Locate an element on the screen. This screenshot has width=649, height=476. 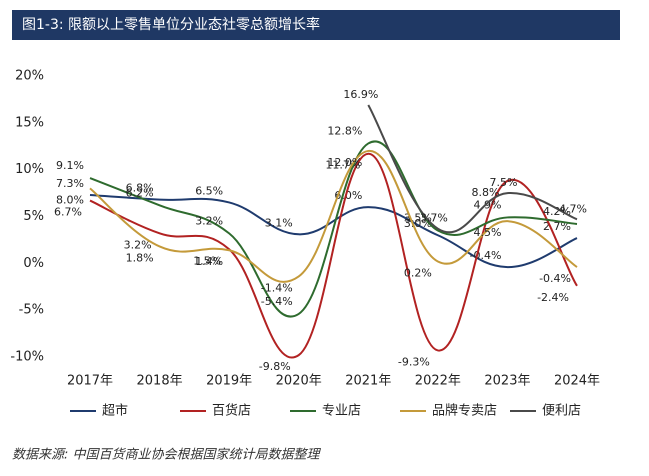
legend-label: 便利店 is located at coordinates (561, 411).